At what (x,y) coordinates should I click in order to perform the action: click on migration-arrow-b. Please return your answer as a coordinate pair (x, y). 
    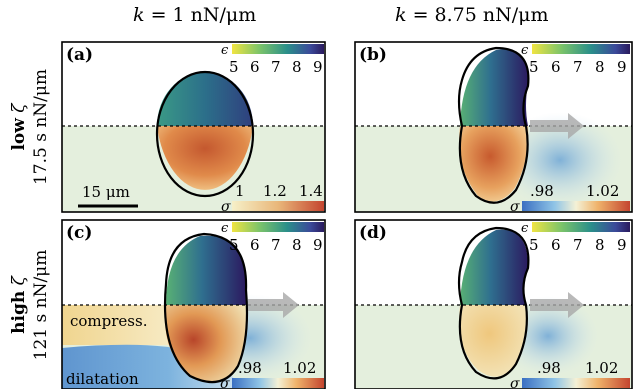
    Looking at the image, I should click on (557, 126).